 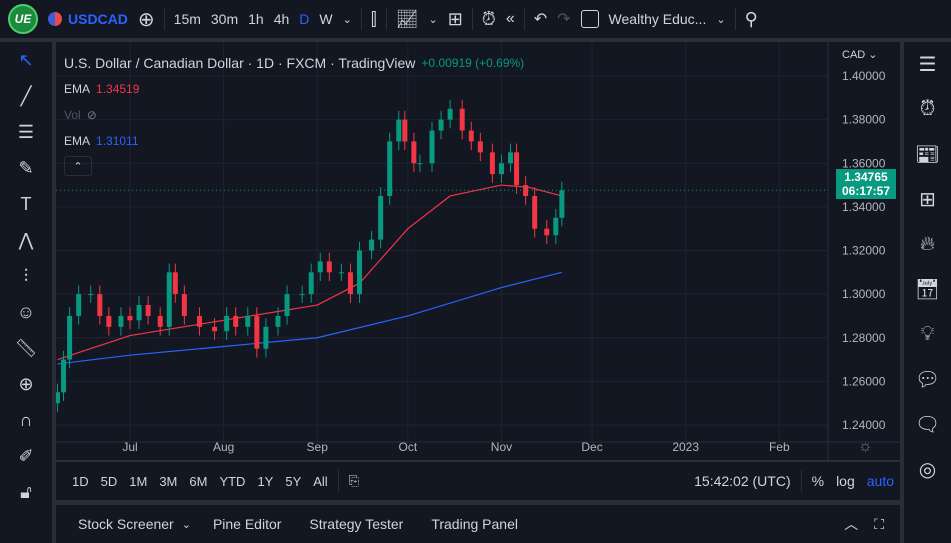 What do you see at coordinates (880, 481) in the screenshot?
I see `auto-toggle: auto` at bounding box center [880, 481].